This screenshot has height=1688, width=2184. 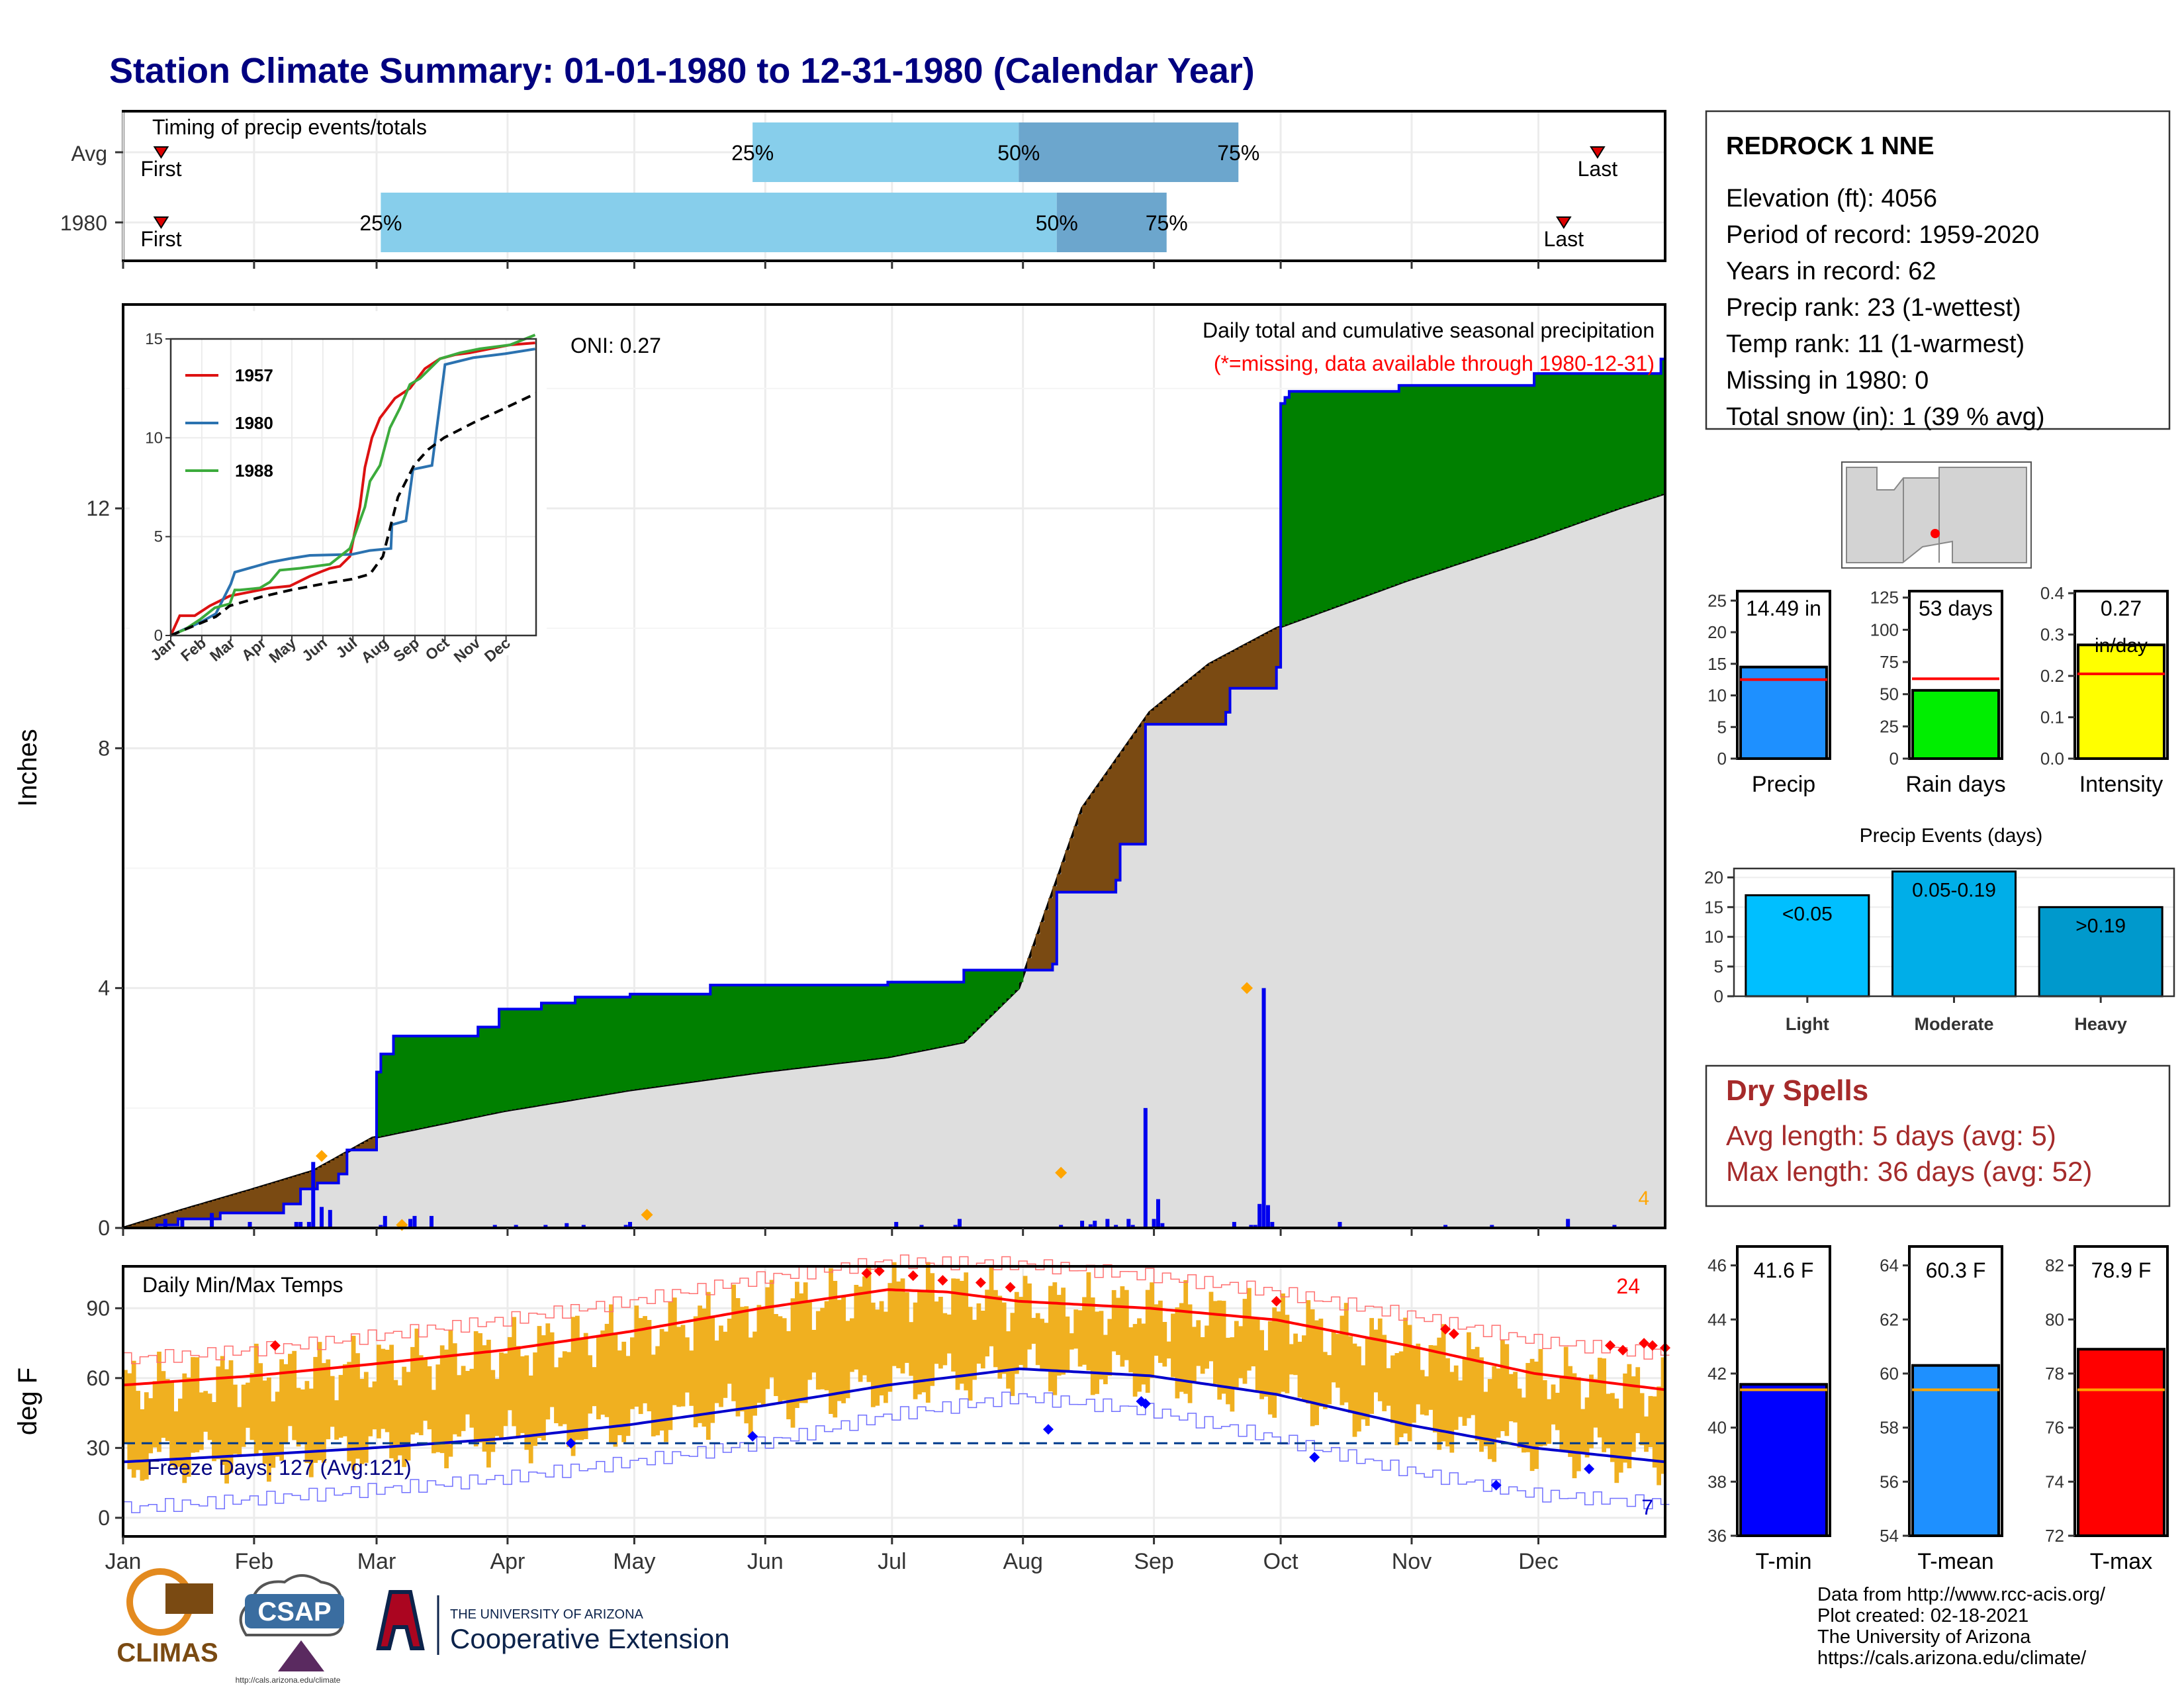 I want to click on record-high-marker, so click(x=879, y=1271).